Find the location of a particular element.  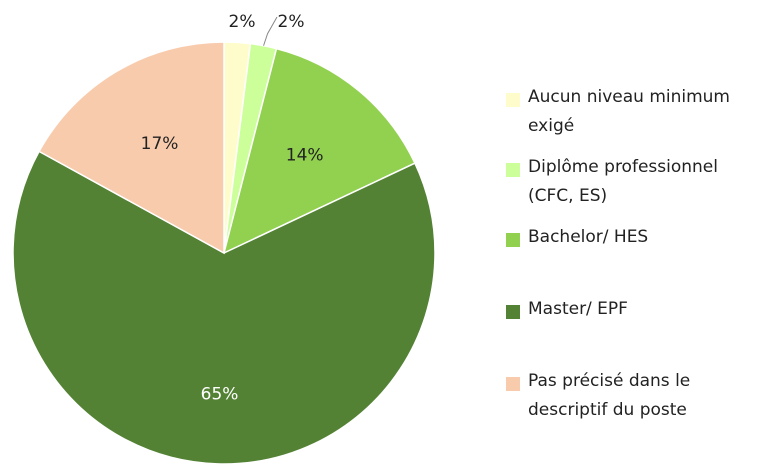

legend-item: Diplôme professionnel (CFC, ES) is located at coordinates (631, 184).